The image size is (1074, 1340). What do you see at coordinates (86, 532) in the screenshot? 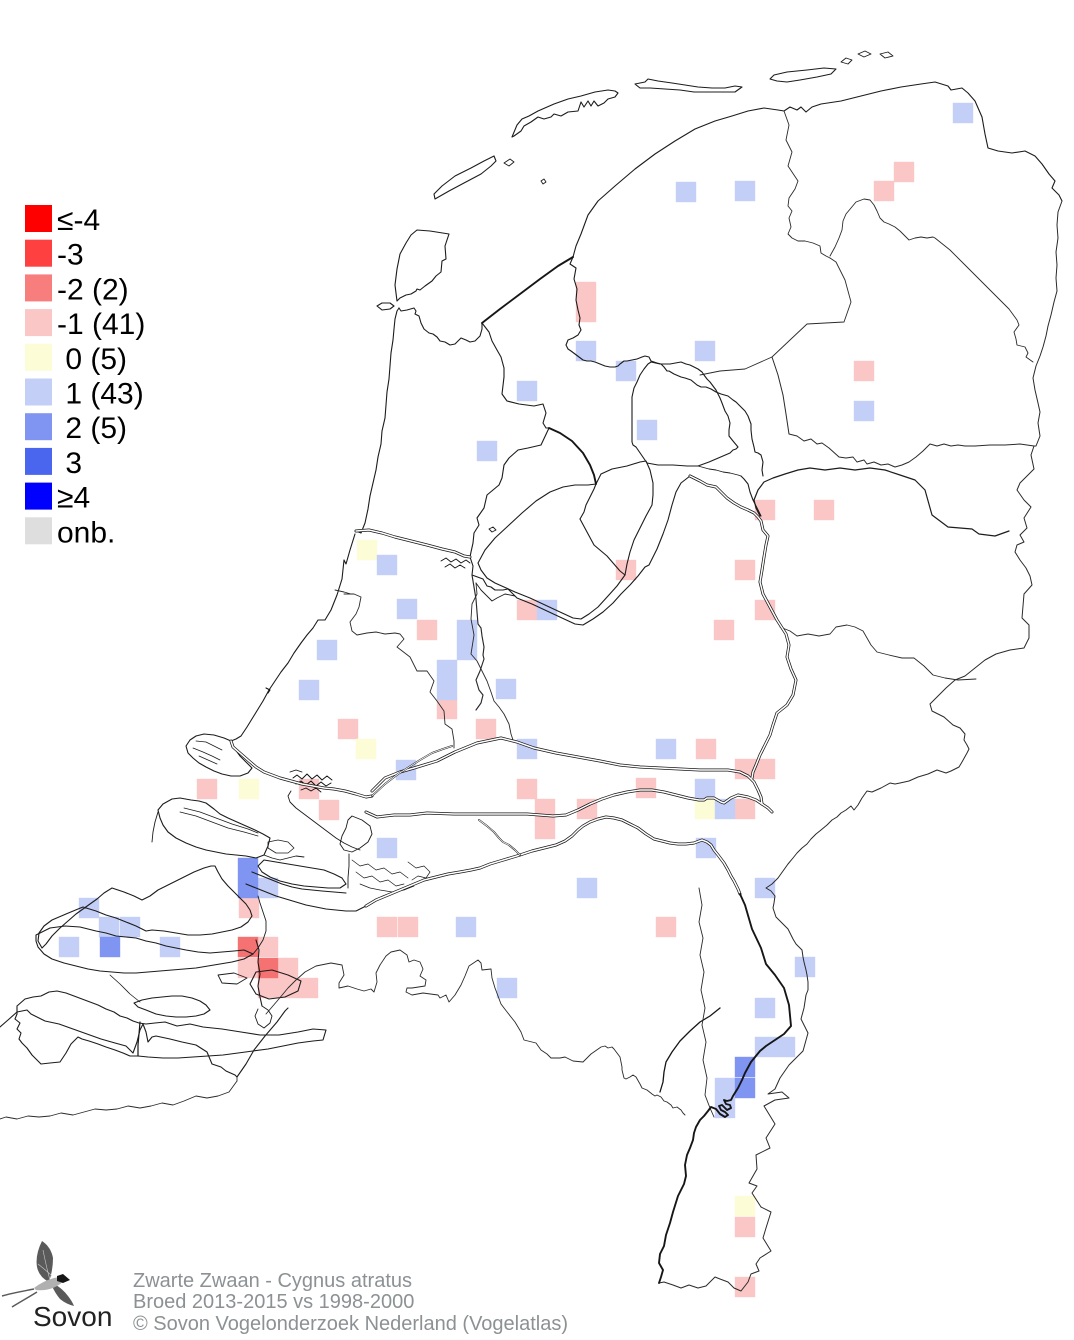
I see `svg-text: onb.` at bounding box center [86, 532].